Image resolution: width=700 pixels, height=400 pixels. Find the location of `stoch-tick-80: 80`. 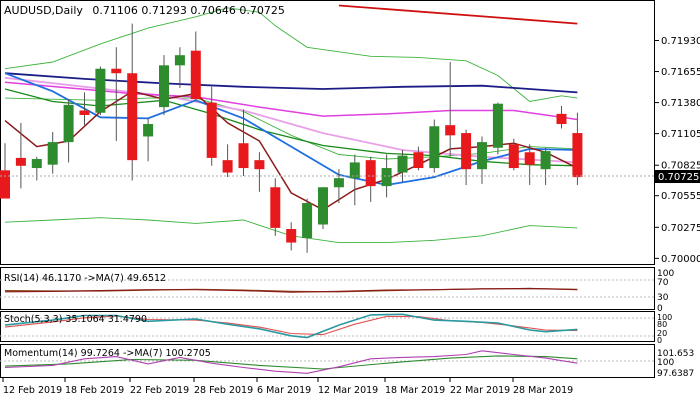

stoch-tick-80: 80 is located at coordinates (662, 324).